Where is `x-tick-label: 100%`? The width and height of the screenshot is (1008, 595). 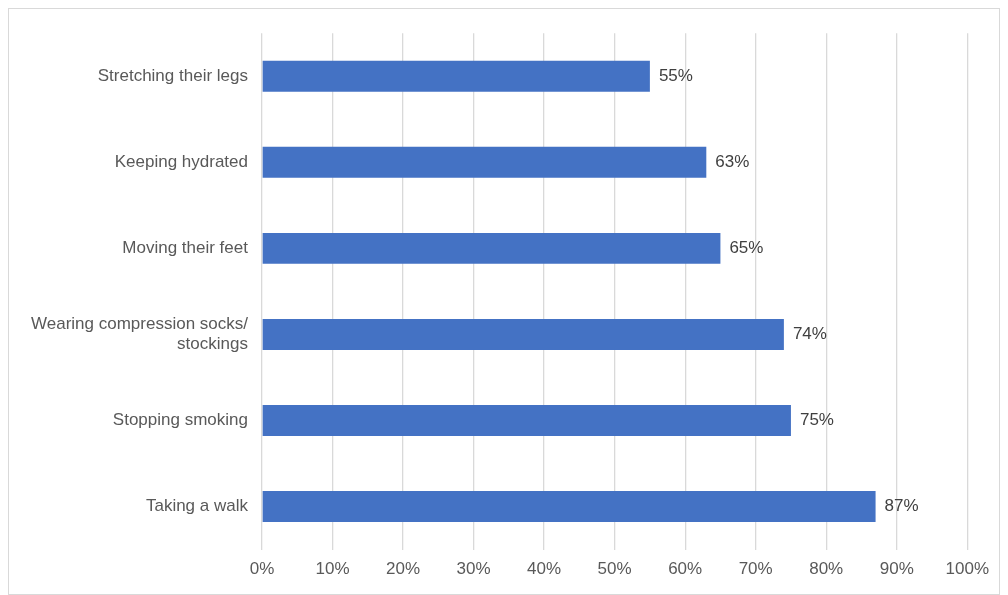 x-tick-label: 100% is located at coordinates (967, 569).